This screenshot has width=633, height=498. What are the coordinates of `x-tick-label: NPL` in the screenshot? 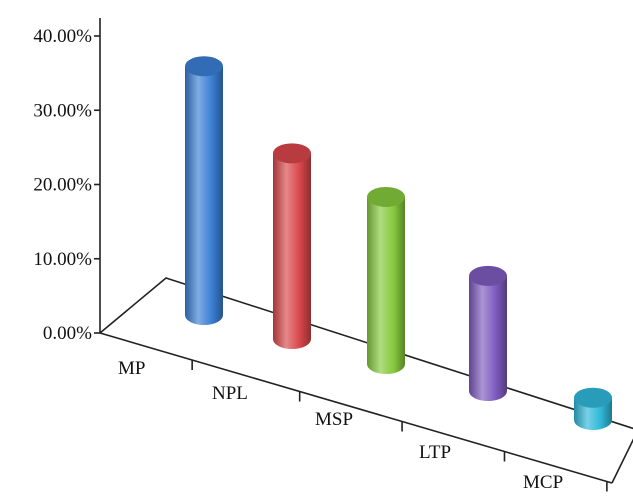 It's located at (230, 393).